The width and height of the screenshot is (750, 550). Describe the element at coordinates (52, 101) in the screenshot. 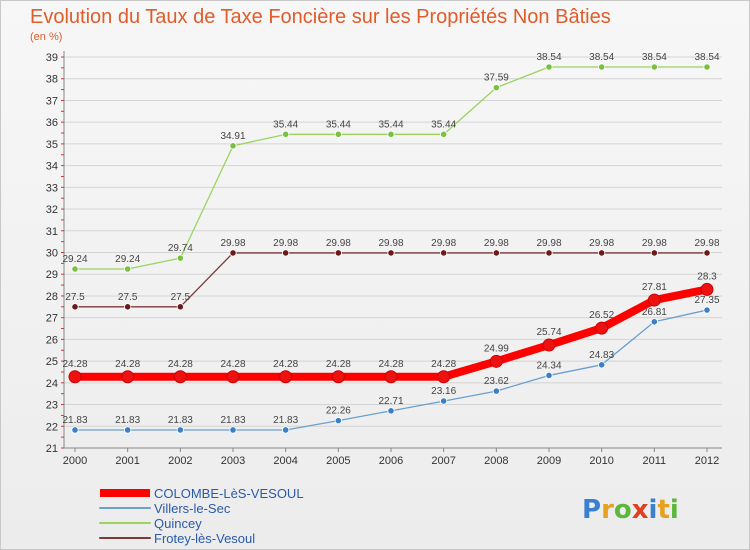

I see `y-tick-label: 37` at that location.